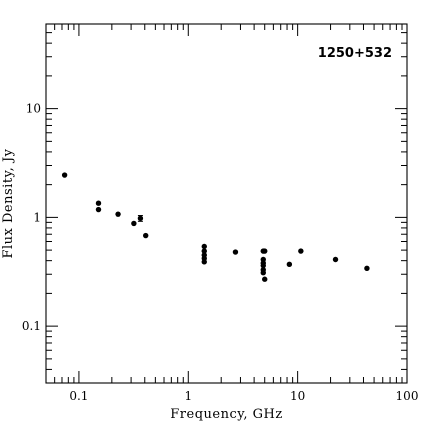 This screenshot has height=431, width=431. Describe the element at coordinates (297, 396) in the screenshot. I see `x-tick-label: 10` at that location.